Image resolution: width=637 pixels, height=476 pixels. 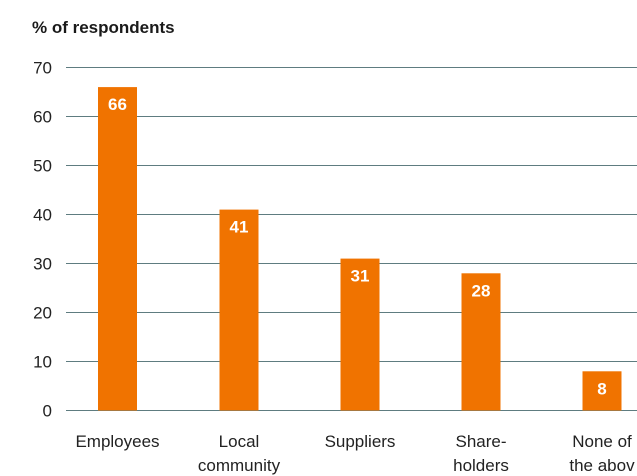 What do you see at coordinates (42, 215) in the screenshot?
I see `y-tick-40: 40` at bounding box center [42, 215].